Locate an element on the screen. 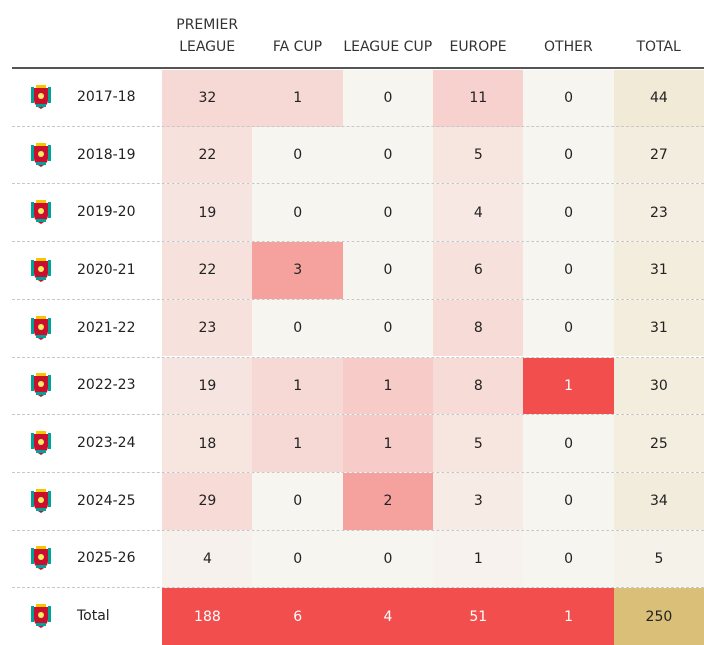 The height and width of the screenshot is (645, 704). value-cell: 18 is located at coordinates (207, 443).